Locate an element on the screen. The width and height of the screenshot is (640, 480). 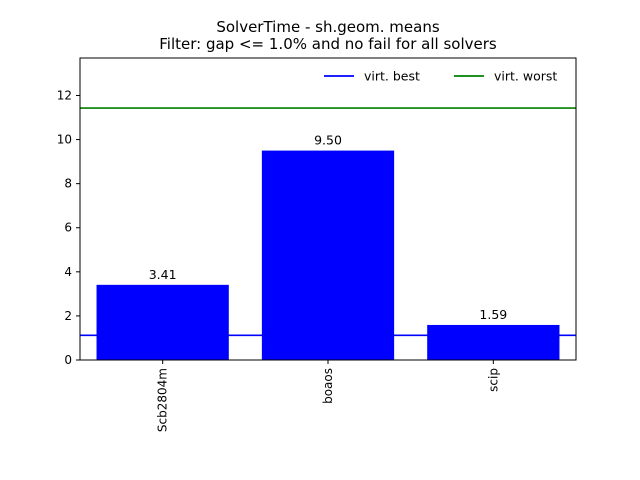
bar-boaos is located at coordinates (328, 255).